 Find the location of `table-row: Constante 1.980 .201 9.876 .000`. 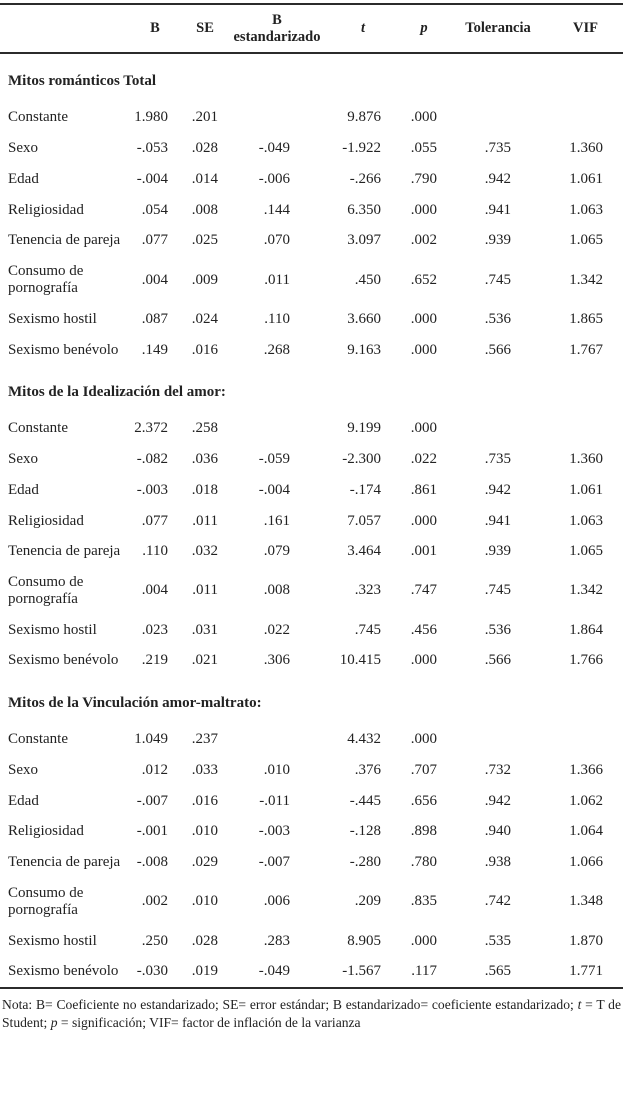

table-row: Constante 1.980 .201 9.876 .000 is located at coordinates (311, 117).